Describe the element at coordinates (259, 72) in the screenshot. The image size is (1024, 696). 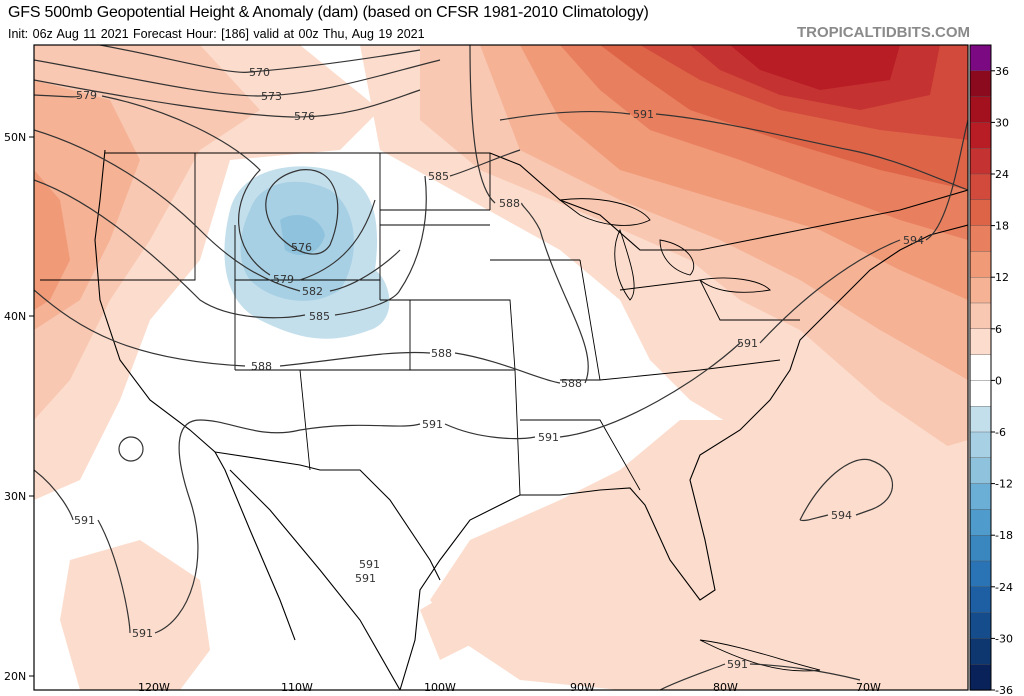
I see `contour-label: 570` at that location.